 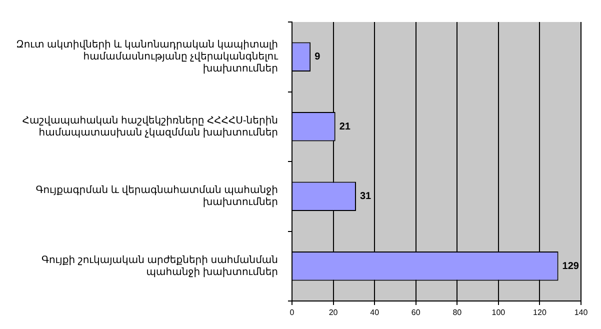 What do you see at coordinates (581, 313) in the screenshot?
I see `x-tick-label: 140` at bounding box center [581, 313].